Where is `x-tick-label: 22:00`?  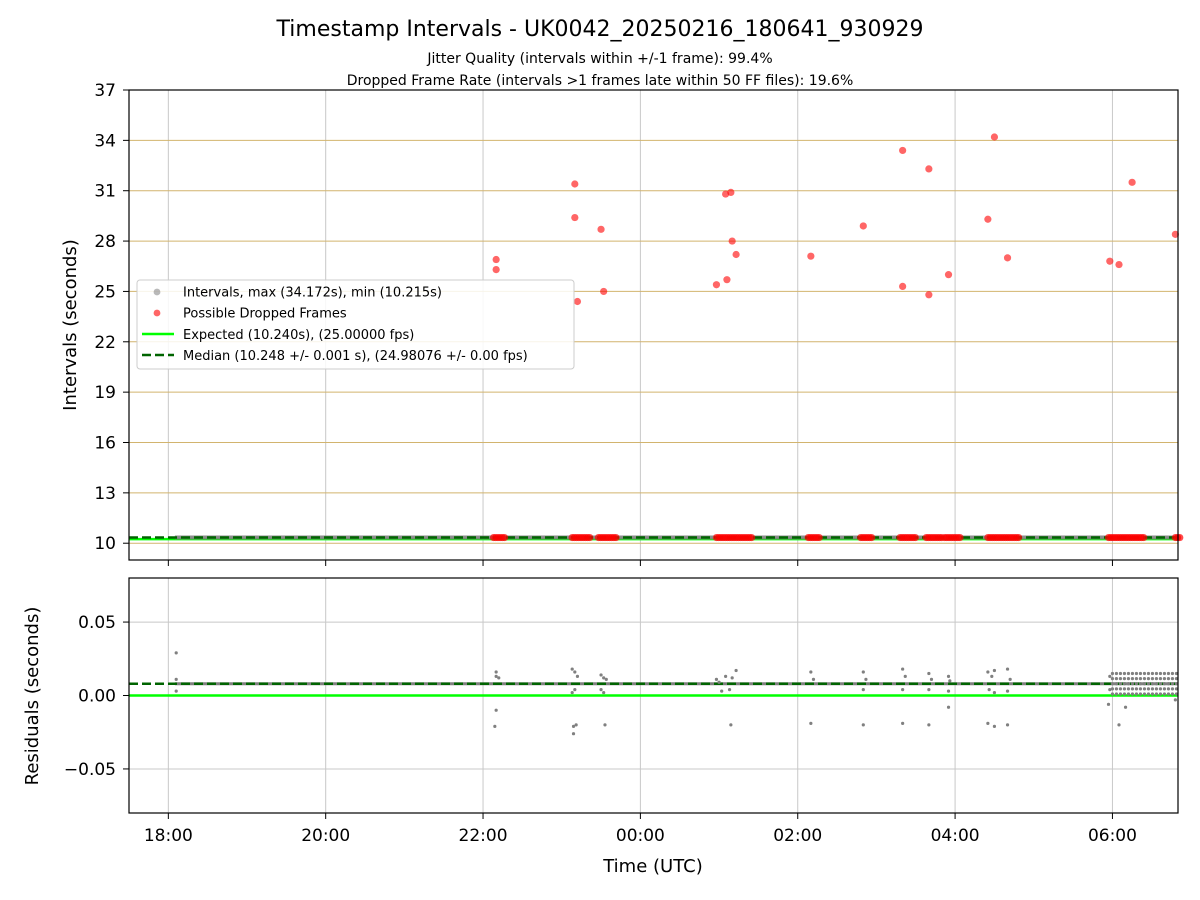
x-tick-label: 22:00 is located at coordinates (483, 836).